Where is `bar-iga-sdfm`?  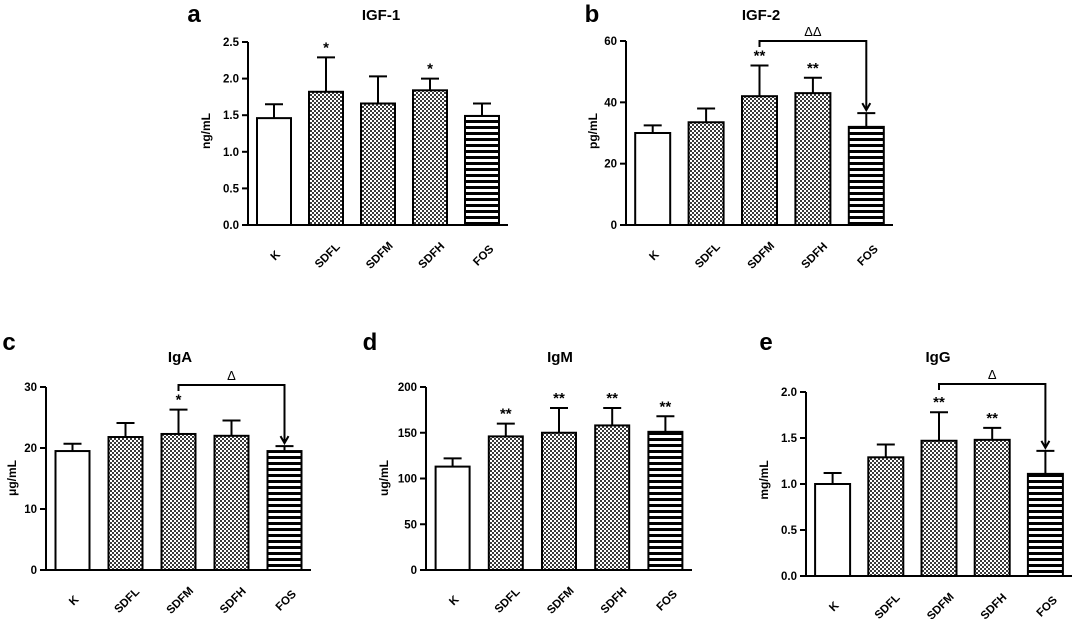 bar-iga-sdfm is located at coordinates (178, 501).